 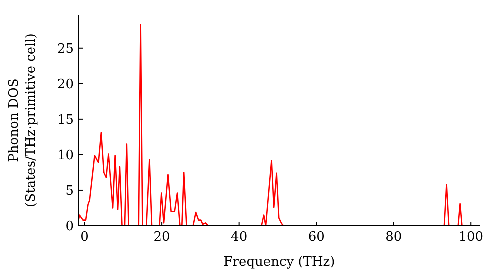 I want to click on y-tick-label: 10, so click(x=65, y=156).